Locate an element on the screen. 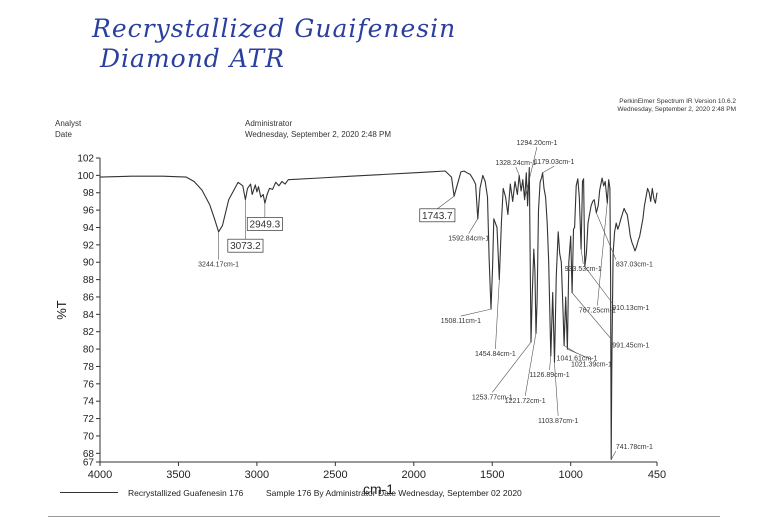 Image resolution: width=780 pixels, height=522 pixels. y-tick-label: 80 is located at coordinates (89, 350).